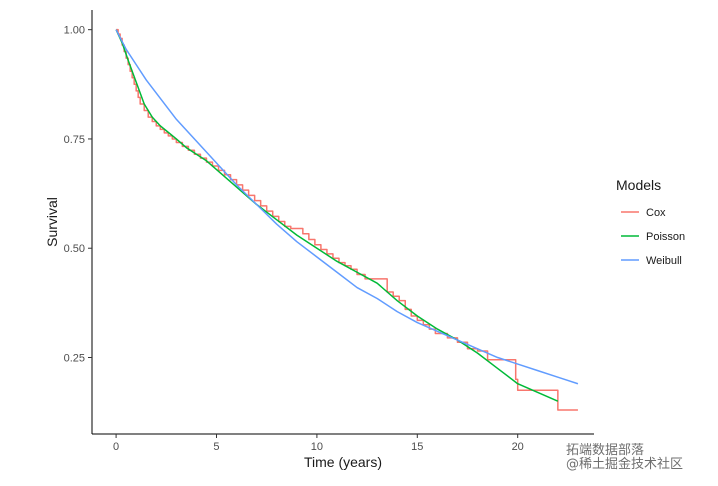 Image resolution: width=718 pixels, height=486 pixels. I want to click on x-ticks: 0 5 10 15 20, so click(318, 443).